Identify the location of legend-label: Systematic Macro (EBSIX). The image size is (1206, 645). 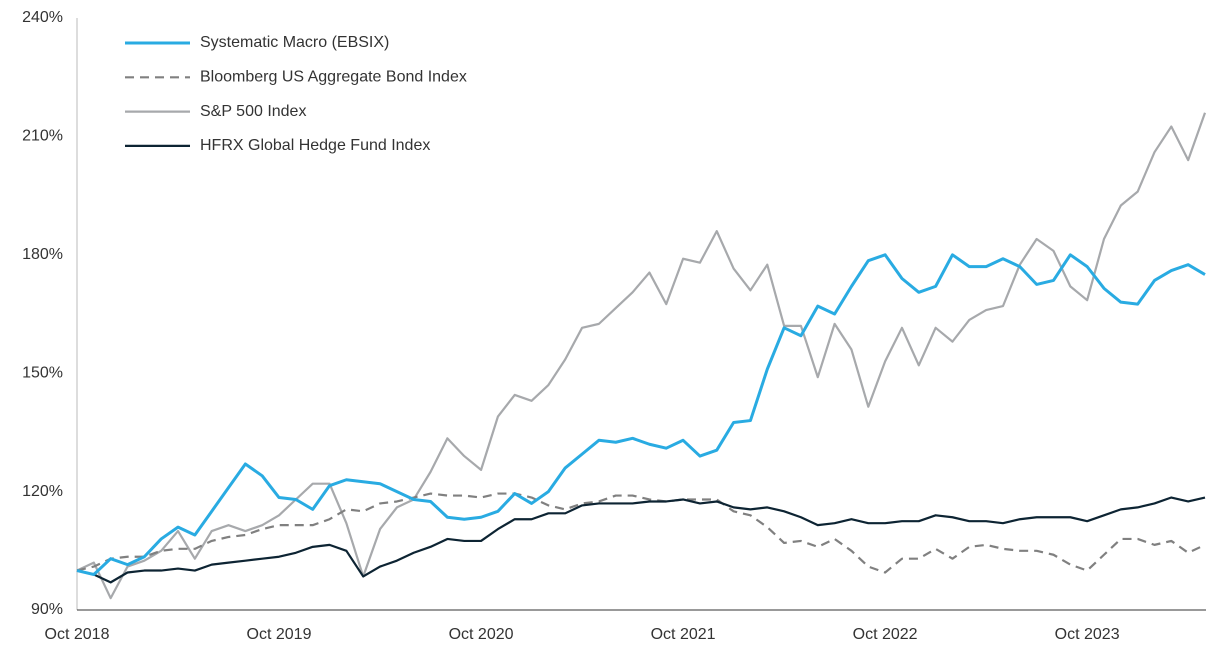
(294, 42).